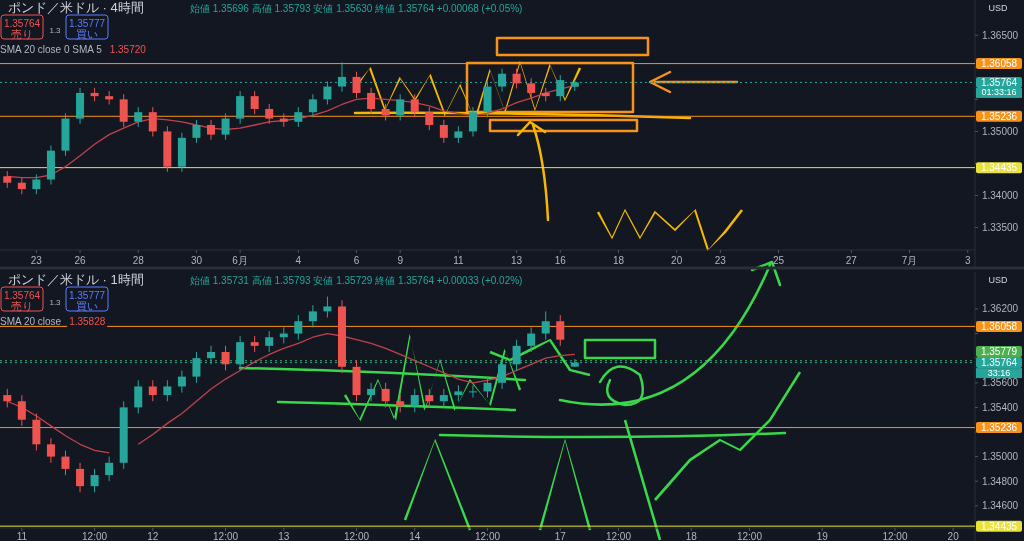 Image resolution: width=1024 pixels, height=541 pixels. Describe the element at coordinates (851, 260) in the screenshot. I see `x-tick-label: 27` at that location.